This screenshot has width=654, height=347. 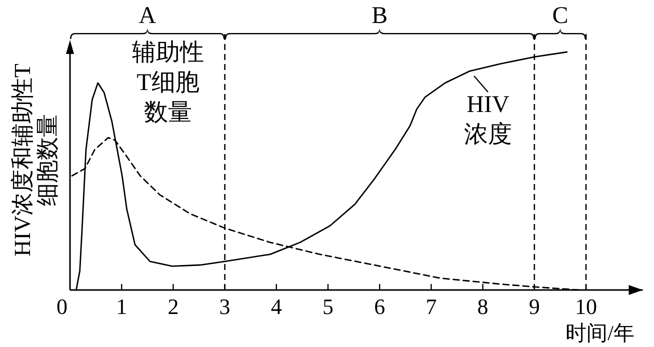 What do you see at coordinates (224, 306) in the screenshot?
I see `x-tick-label: 3` at bounding box center [224, 306].